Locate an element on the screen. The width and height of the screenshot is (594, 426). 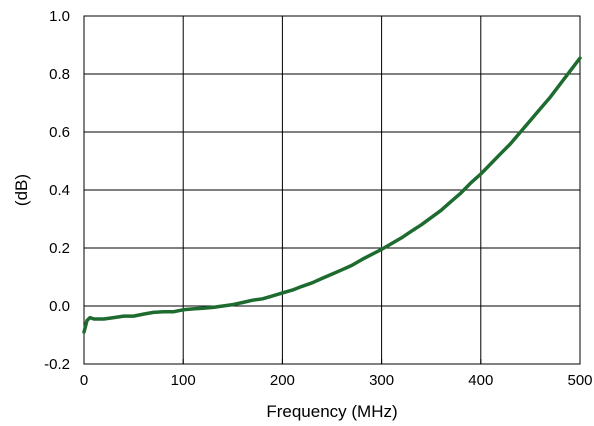
y-tick-label: -0.2 is located at coordinates (57, 364).